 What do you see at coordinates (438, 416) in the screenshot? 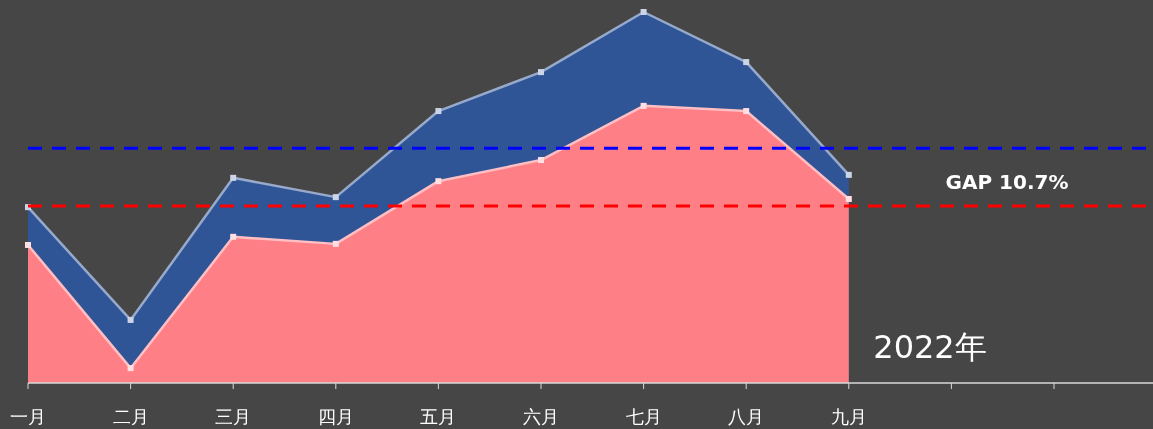
I see `x-tick-label: 五月` at bounding box center [438, 416].